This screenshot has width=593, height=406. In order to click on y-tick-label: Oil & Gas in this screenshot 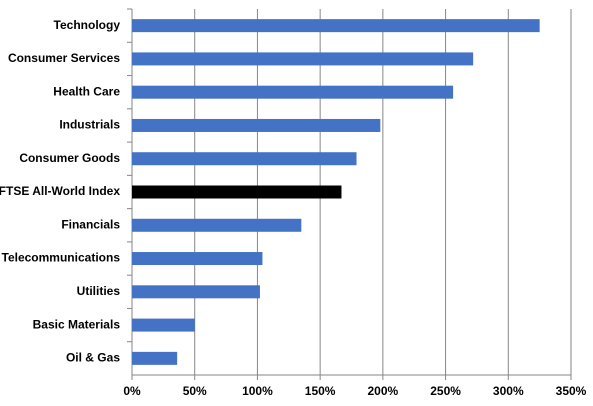, I will do `click(93, 358)`.